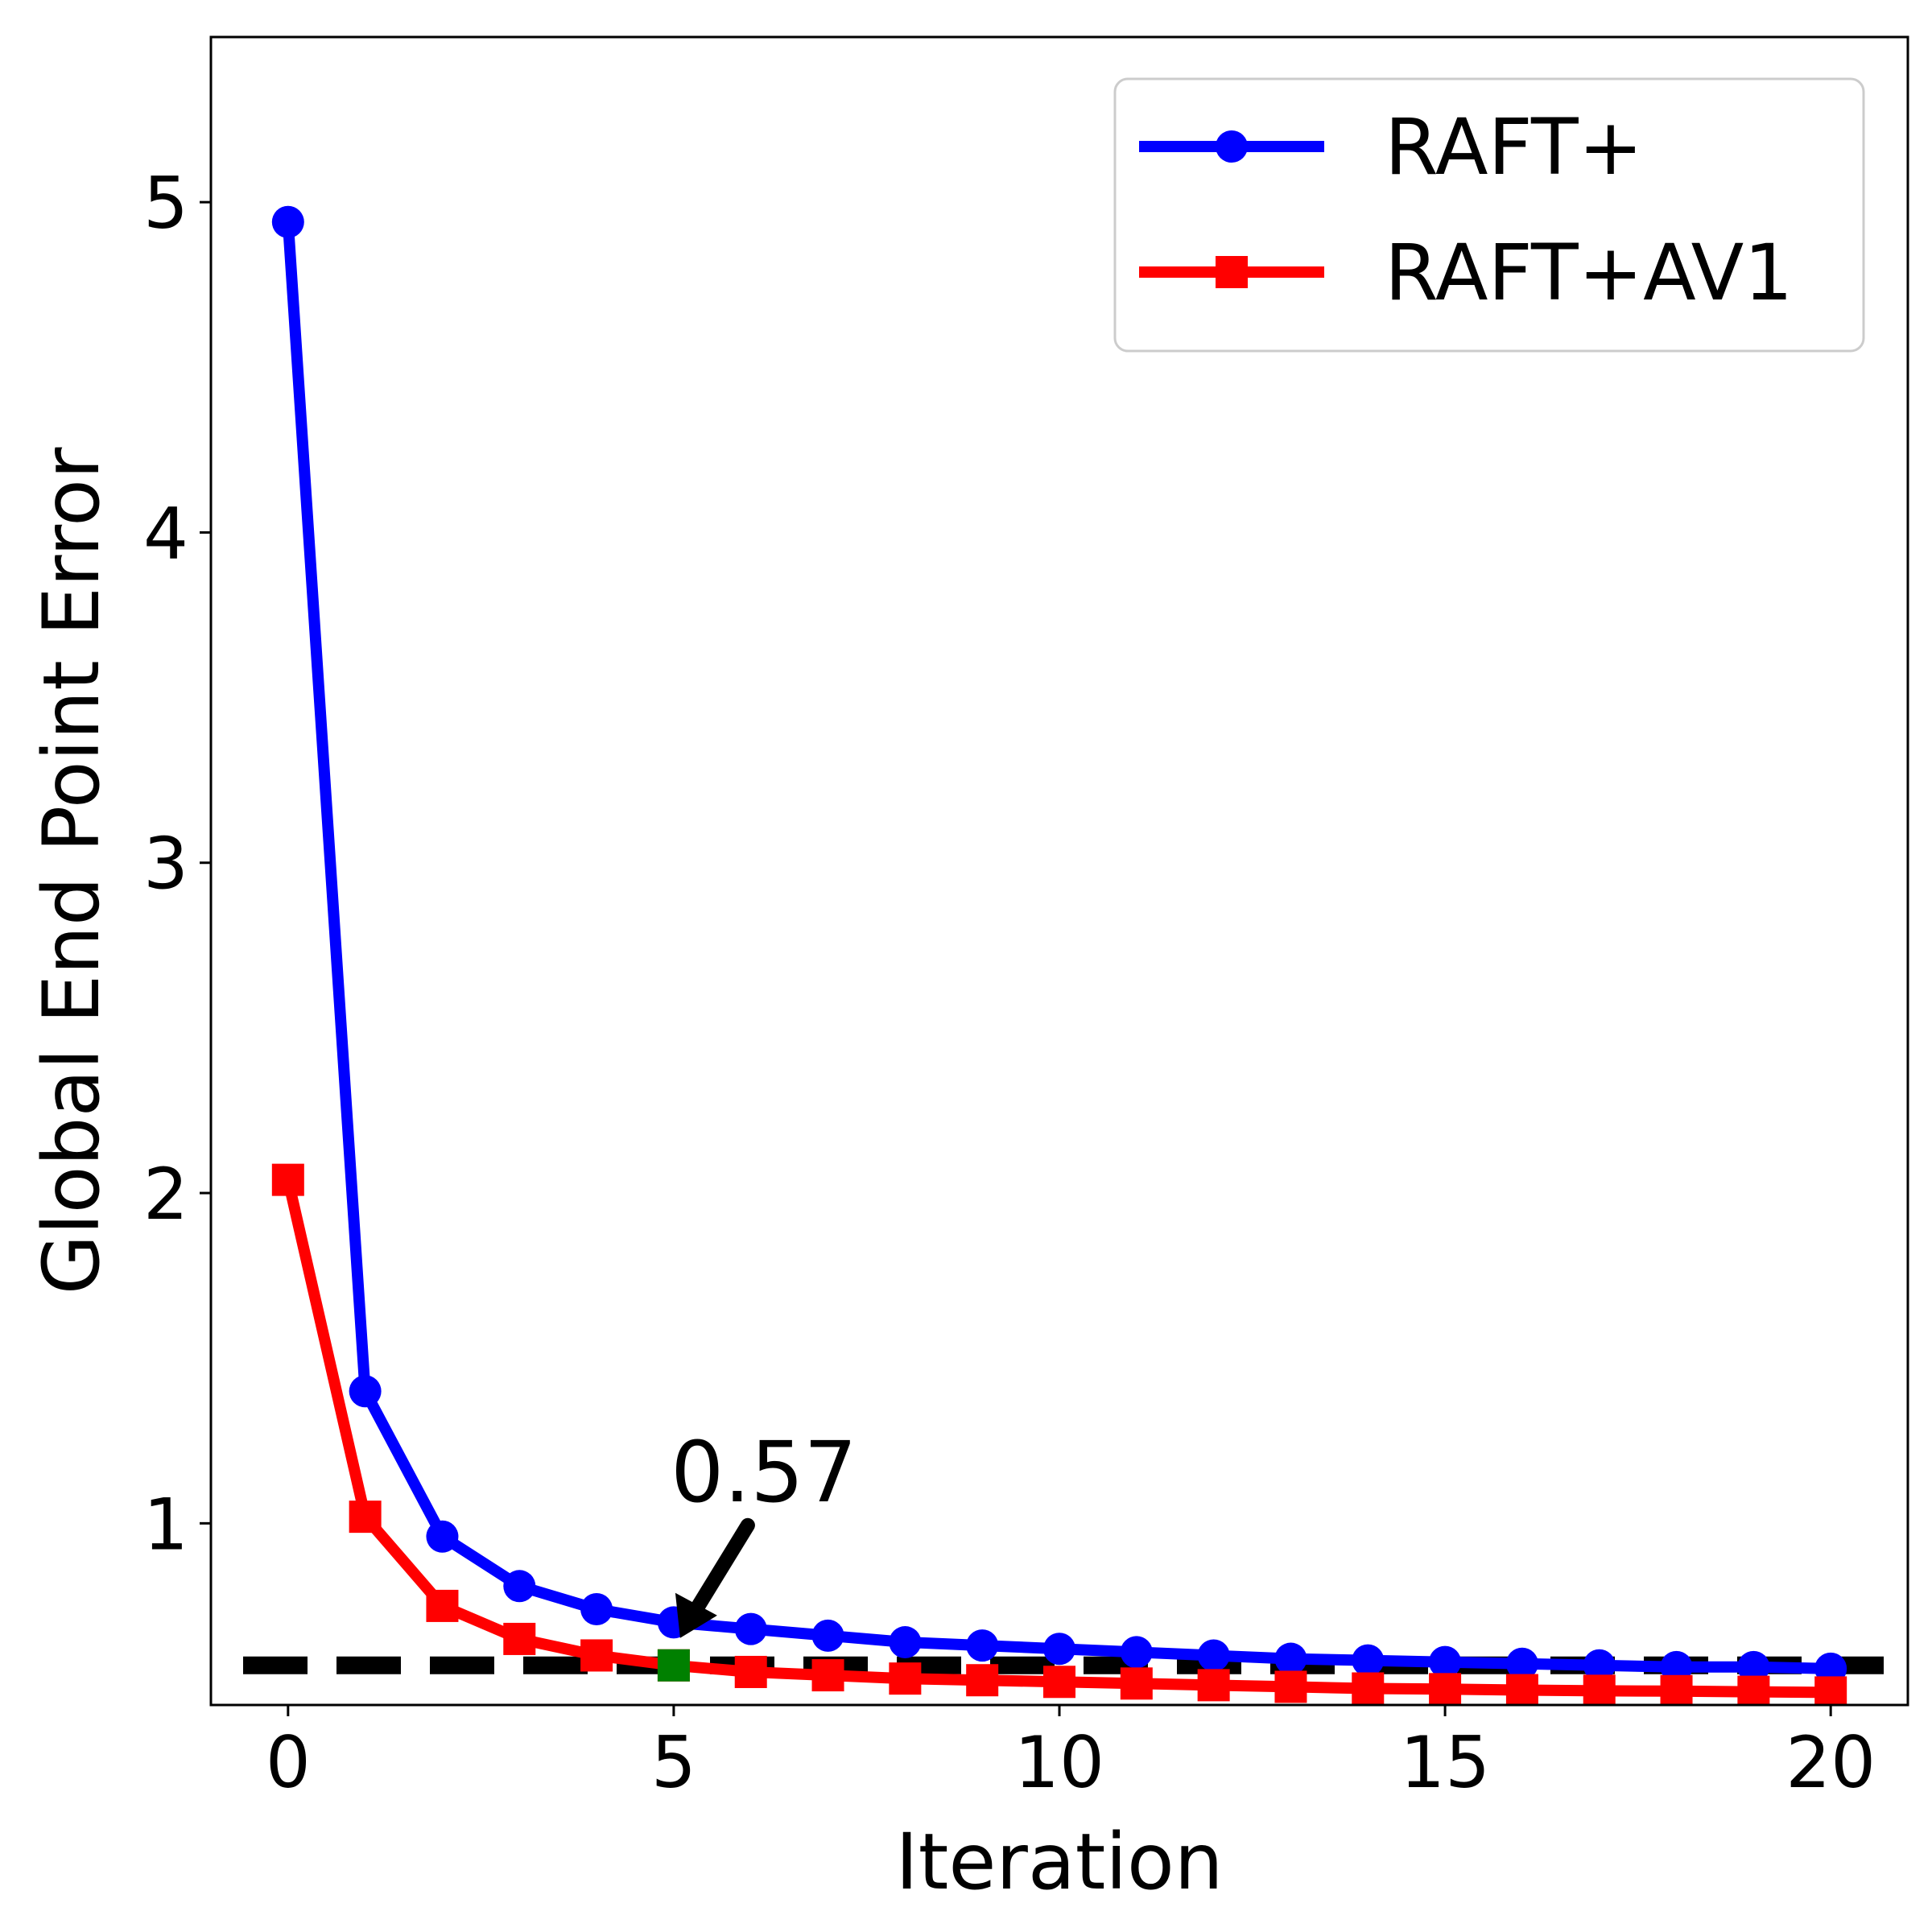 The image size is (1932, 1932). I want to click on legend-series-2-label: RAFT+AV1, so click(1589, 273).